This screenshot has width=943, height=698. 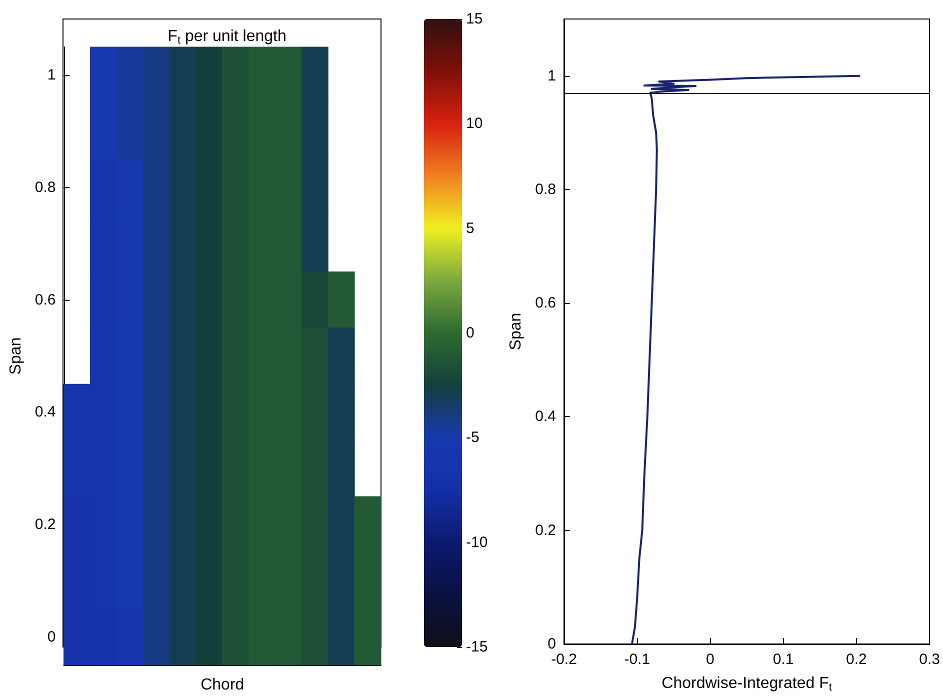 I want to click on x-tick-label: 0.2, so click(x=856, y=659).